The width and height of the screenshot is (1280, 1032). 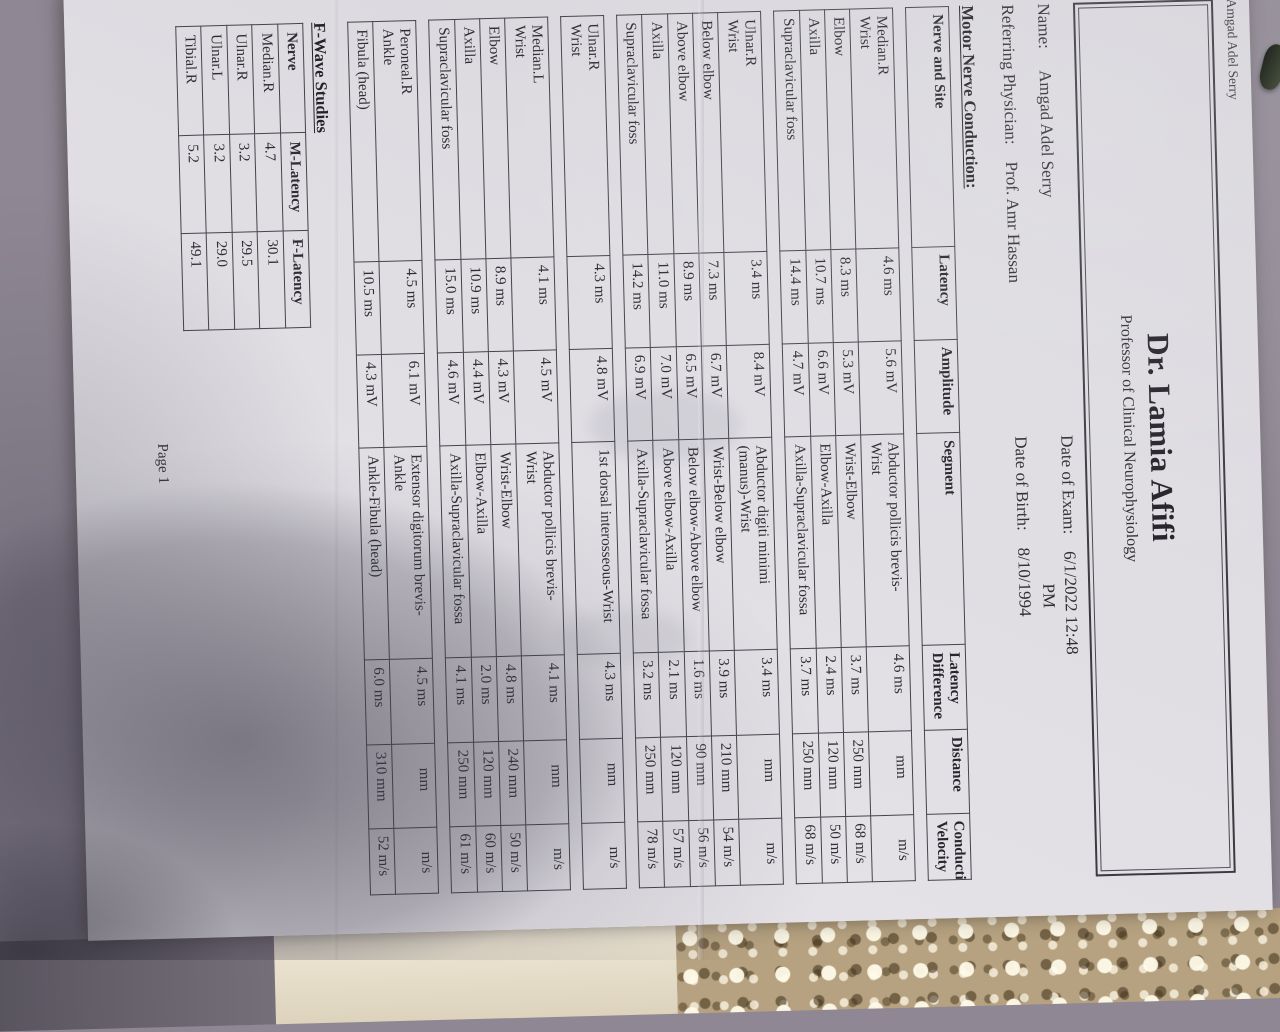 What do you see at coordinates (220, 281) in the screenshot?
I see `cell-f-latency: 29.0` at bounding box center [220, 281].